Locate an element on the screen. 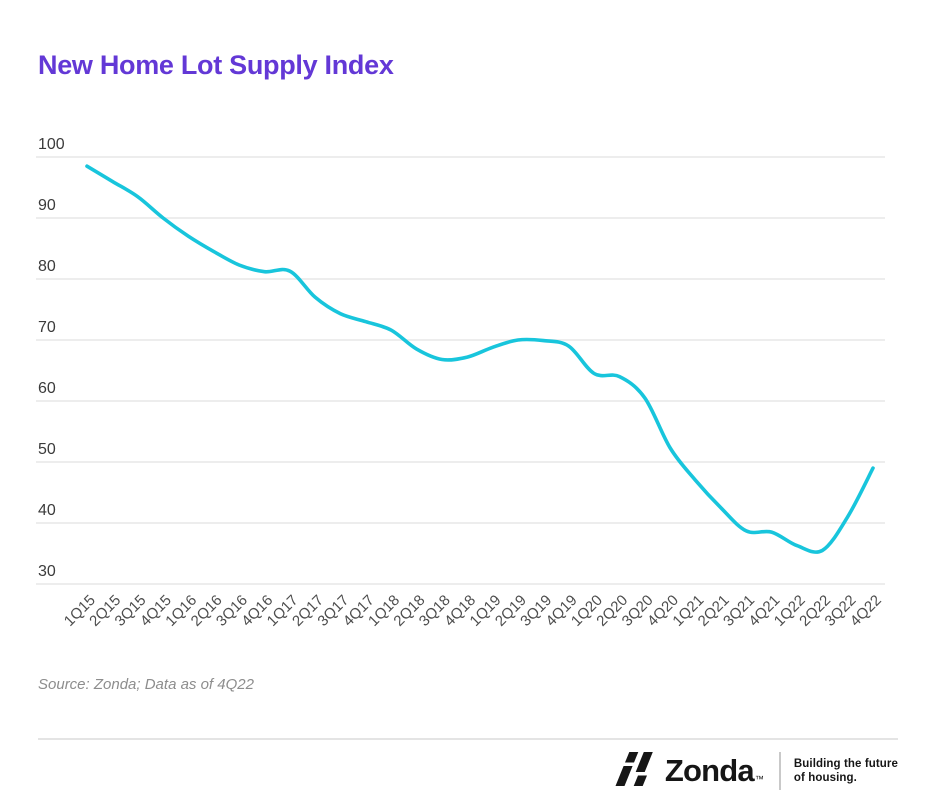  svg-text: 60 is located at coordinates (47, 388).